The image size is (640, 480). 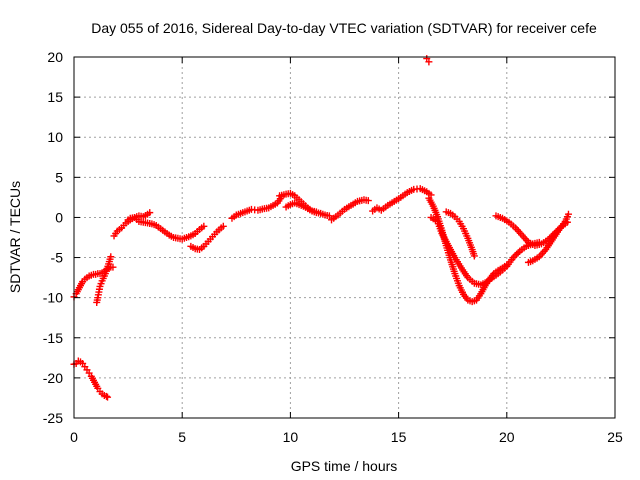 What do you see at coordinates (460, 234) in the screenshot?
I see `series-seg-n` at bounding box center [460, 234].